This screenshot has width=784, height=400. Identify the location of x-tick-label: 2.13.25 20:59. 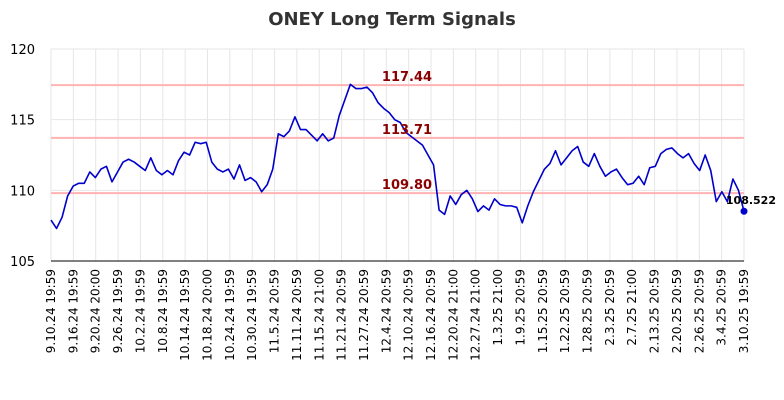
(655, 311).